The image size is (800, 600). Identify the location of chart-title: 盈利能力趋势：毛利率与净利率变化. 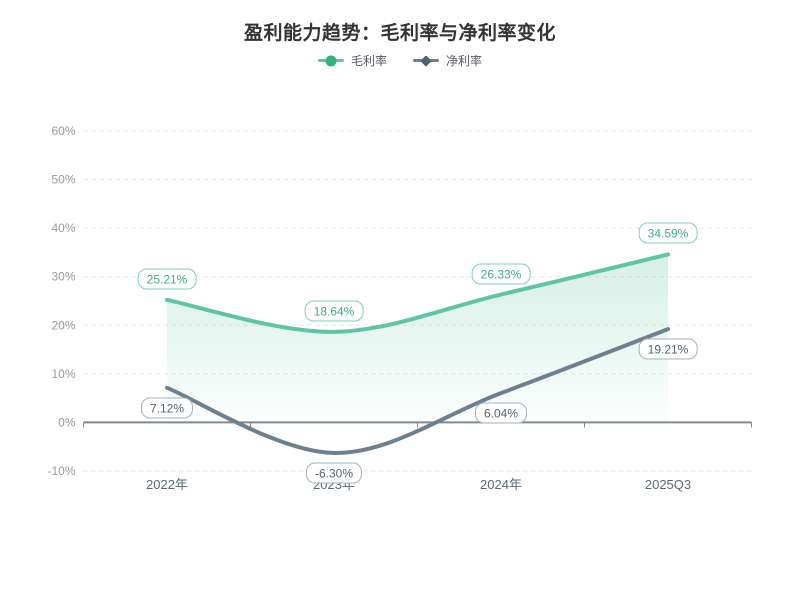
(399, 33).